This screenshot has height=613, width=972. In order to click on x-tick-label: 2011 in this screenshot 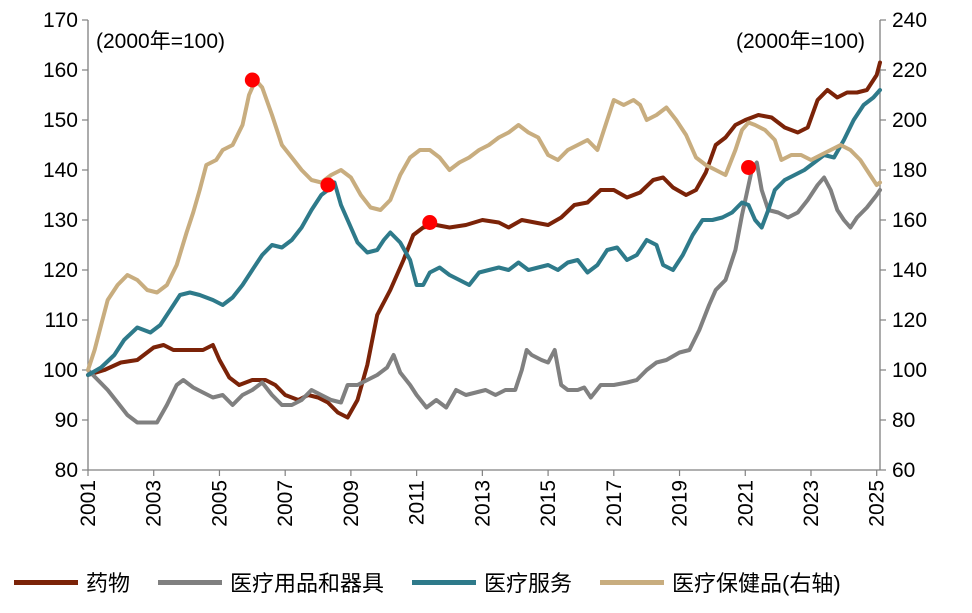, I will do `click(417, 502)`.